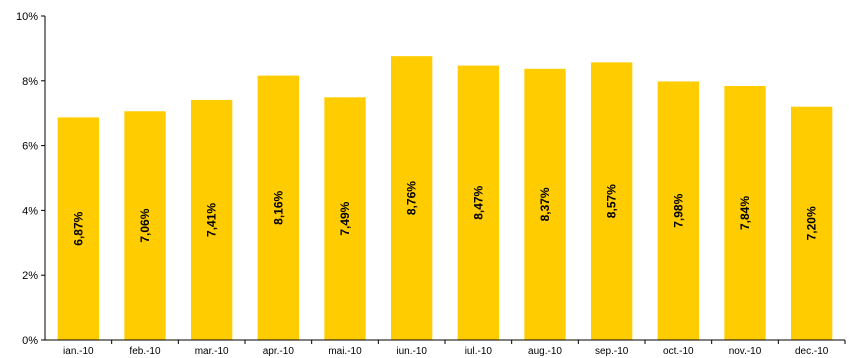 The height and width of the screenshot is (358, 849). What do you see at coordinates (745, 351) in the screenshot?
I see `x-tick-label: nov.-10` at bounding box center [745, 351].